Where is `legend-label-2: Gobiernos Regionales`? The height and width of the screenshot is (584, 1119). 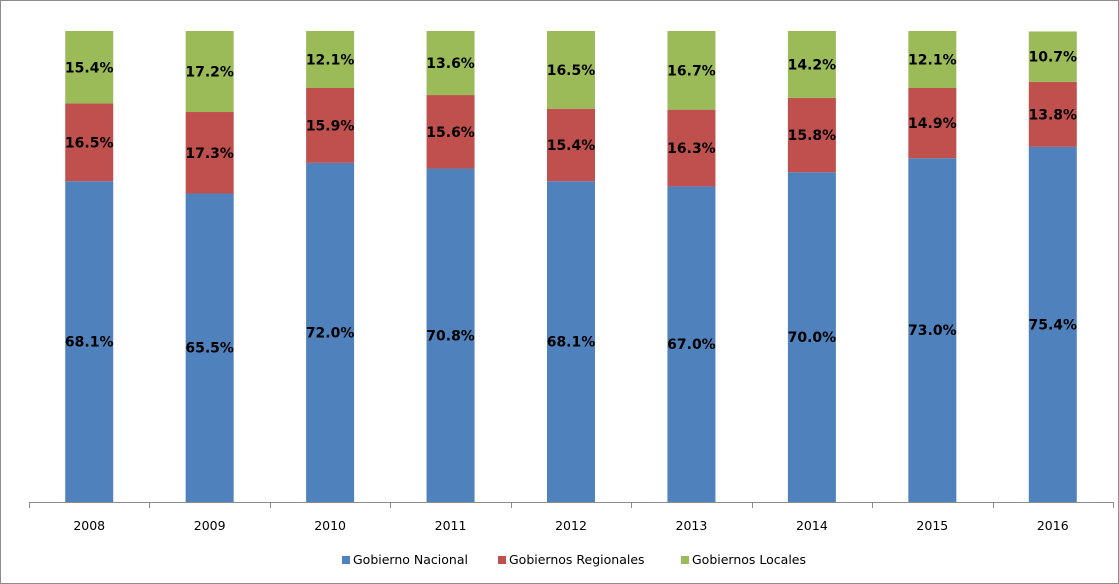 legend-label-2: Gobiernos Regionales is located at coordinates (577, 559).